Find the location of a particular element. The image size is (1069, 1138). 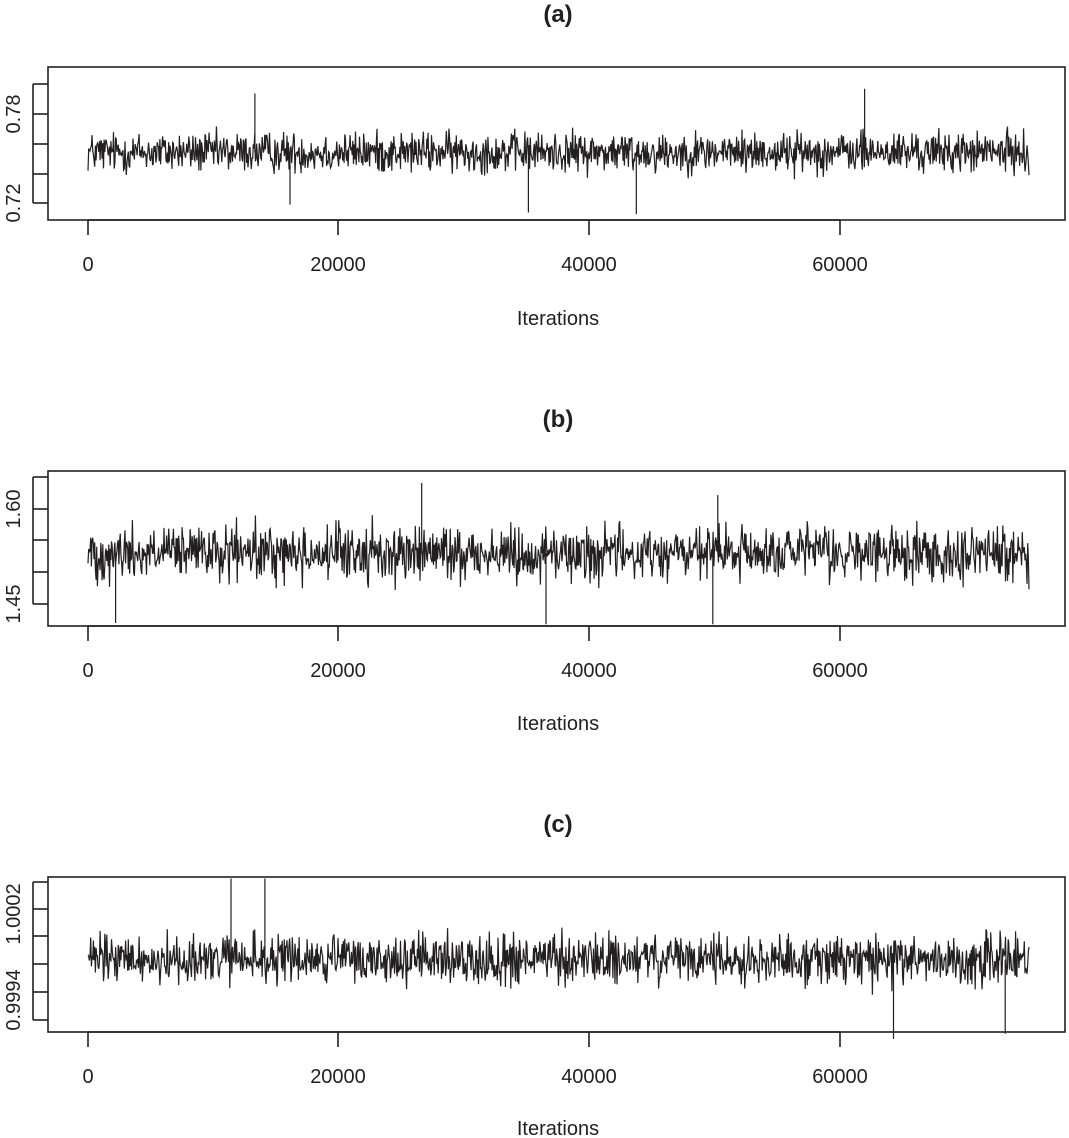

panel-a-x-tick-label-40000: 40000 is located at coordinates (589, 265).